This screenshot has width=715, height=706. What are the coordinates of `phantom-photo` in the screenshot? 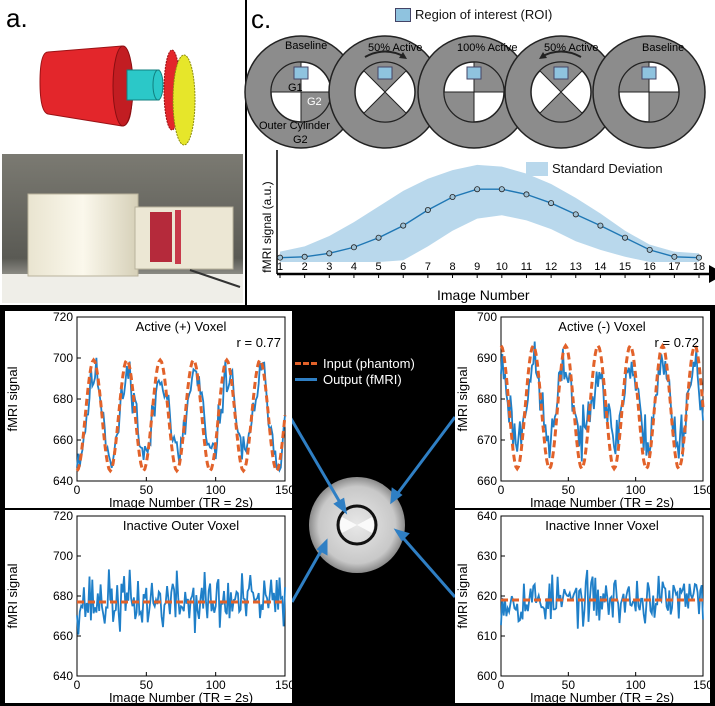 It's located at (122, 228).